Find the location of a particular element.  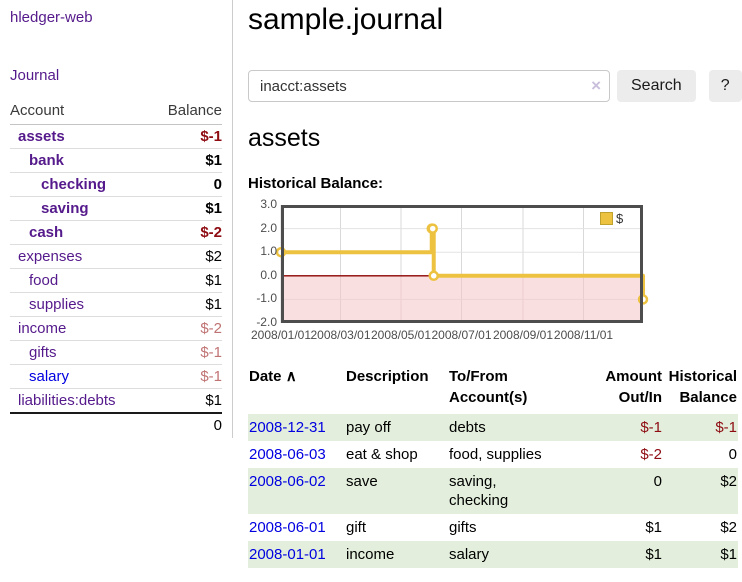

sort-ascending-icon: ∧ is located at coordinates (291, 376).